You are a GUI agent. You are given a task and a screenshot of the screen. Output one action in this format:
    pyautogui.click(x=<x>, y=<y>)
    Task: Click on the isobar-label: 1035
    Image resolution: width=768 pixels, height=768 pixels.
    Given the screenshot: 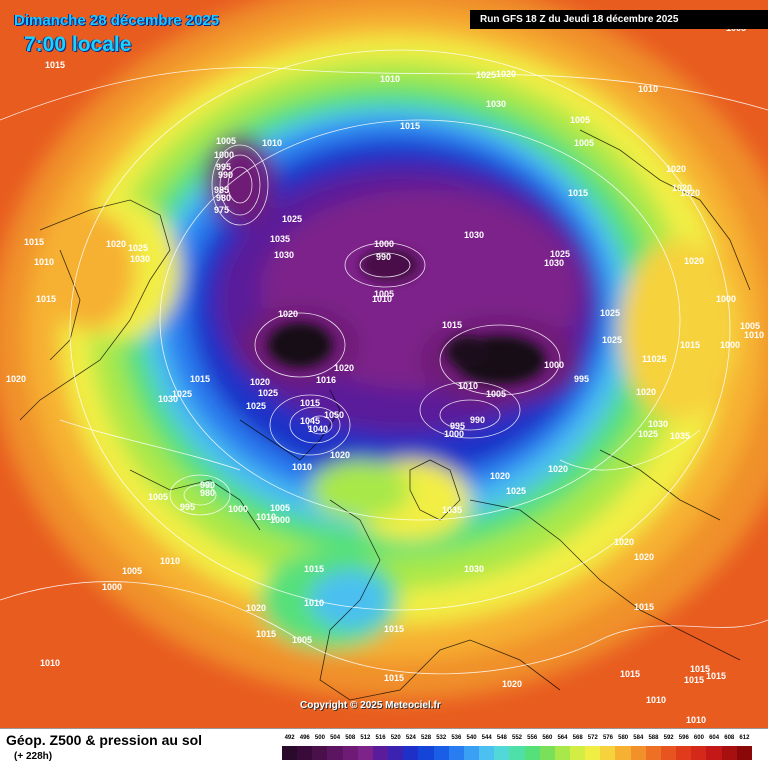 What is the action you would take?
    pyautogui.click(x=280, y=239)
    